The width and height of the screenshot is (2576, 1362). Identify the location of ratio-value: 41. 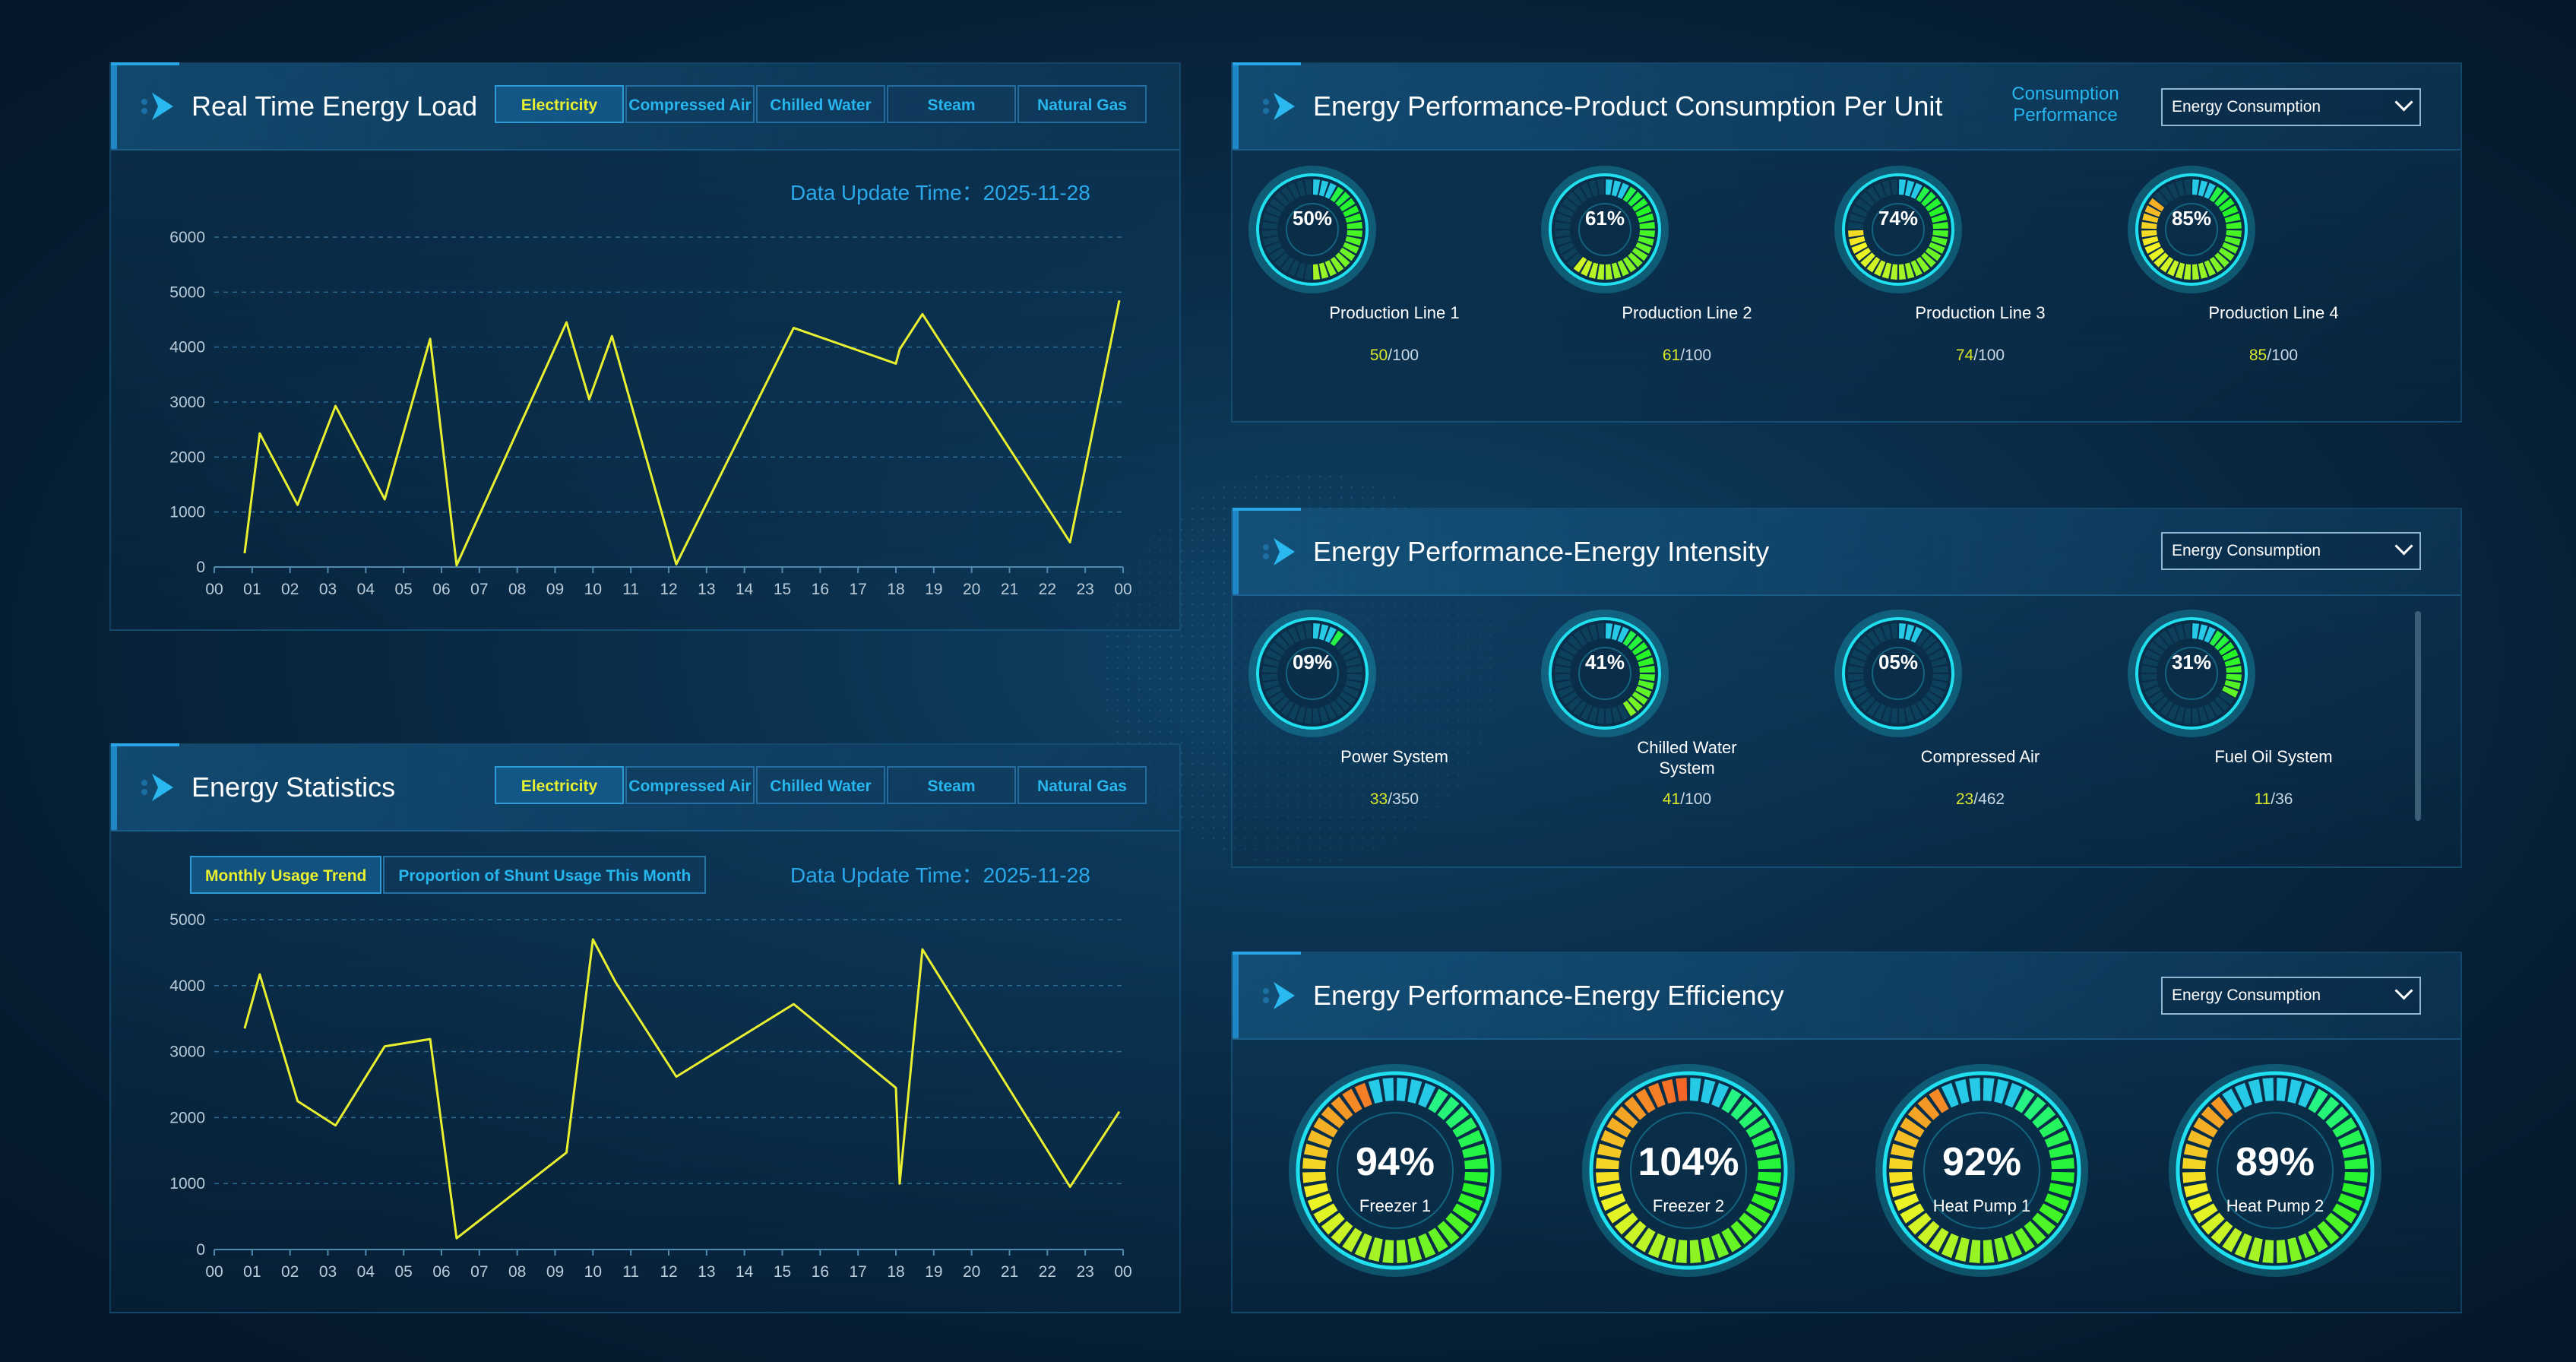
(1671, 799).